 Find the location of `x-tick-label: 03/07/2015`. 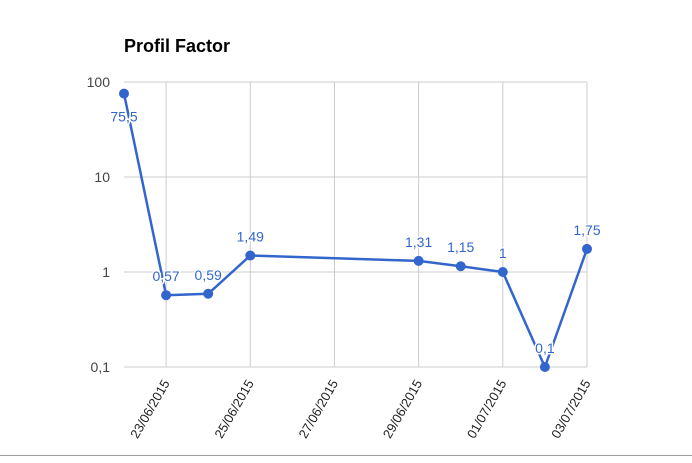

x-tick-label: 03/07/2015 is located at coordinates (571, 409).